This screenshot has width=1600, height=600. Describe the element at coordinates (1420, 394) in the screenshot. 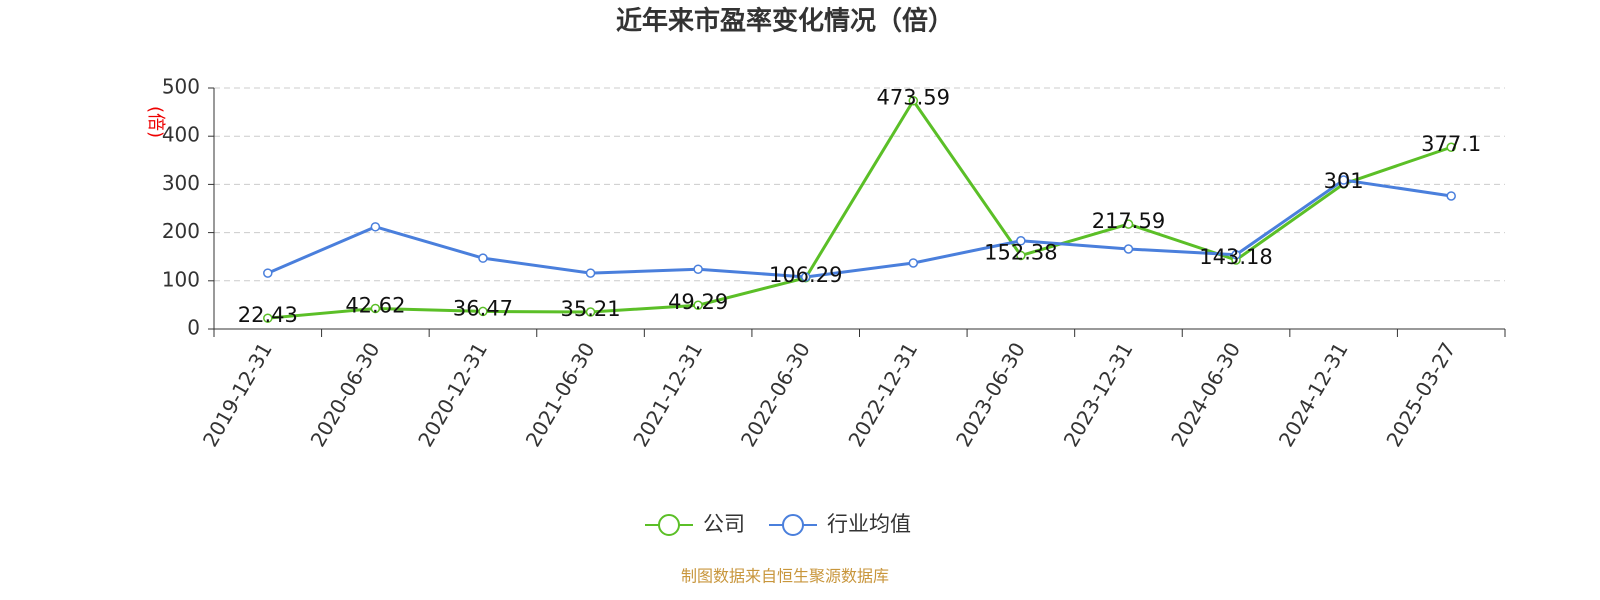

I see `x-tick-label: 2025-03-27` at that location.